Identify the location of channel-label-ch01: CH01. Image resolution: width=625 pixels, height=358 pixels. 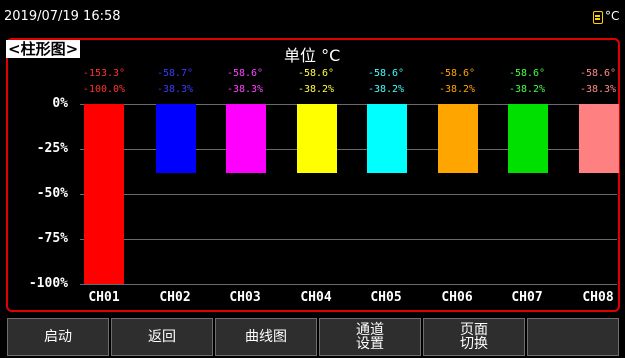
(104, 297).